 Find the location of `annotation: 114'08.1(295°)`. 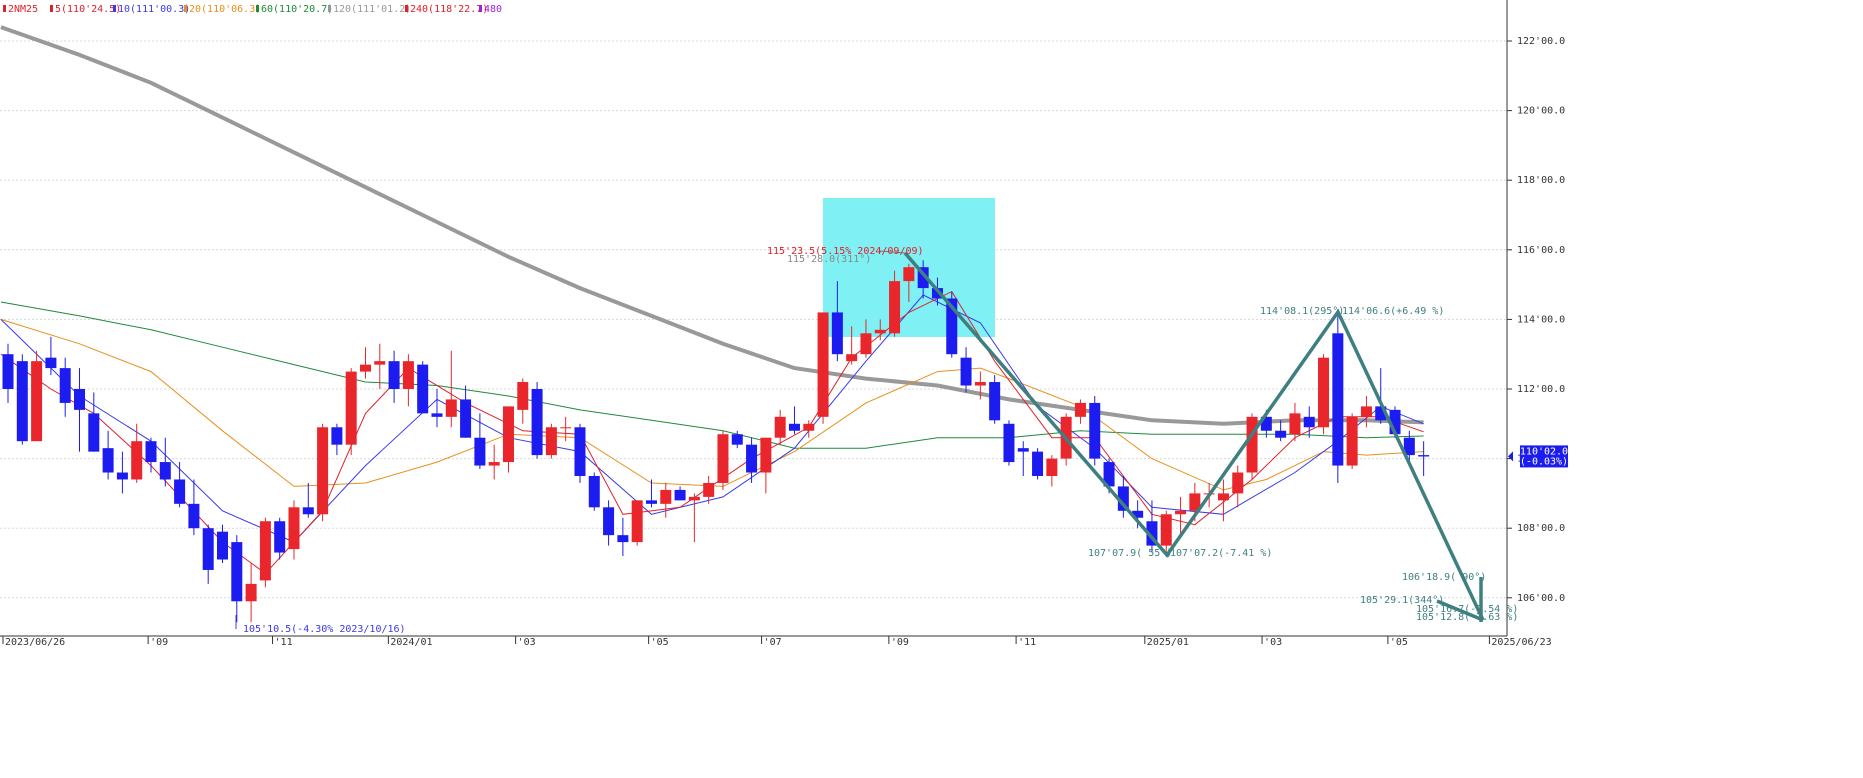

annotation: 114'08.1(295°) is located at coordinates (1302, 311).